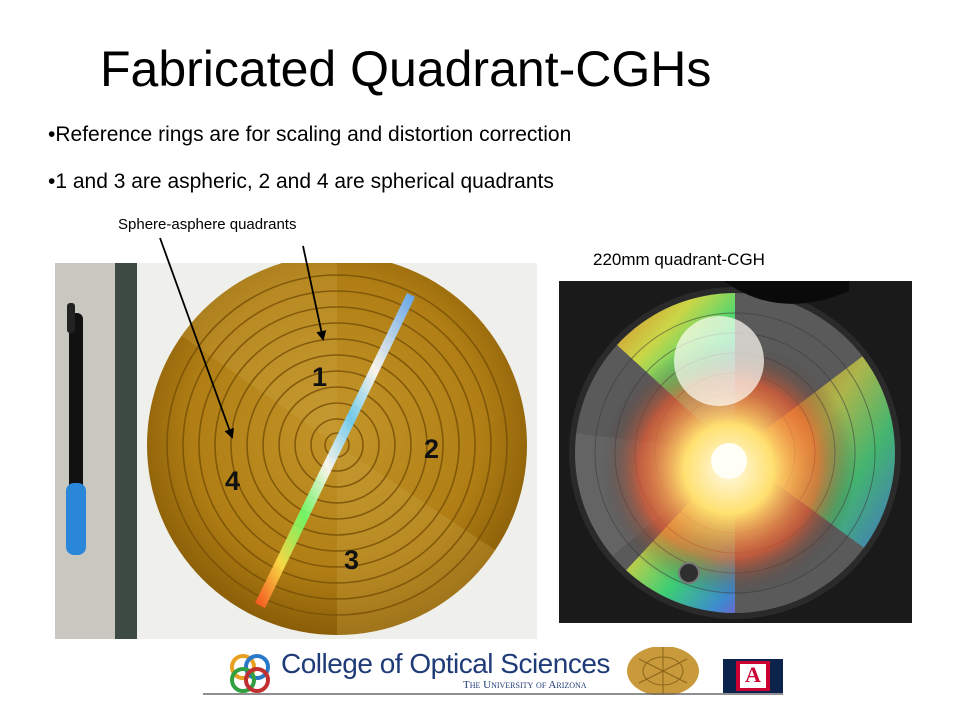 This screenshot has height=720, width=960. I want to click on footer-university-name: The University of Arizona, so click(525, 685).